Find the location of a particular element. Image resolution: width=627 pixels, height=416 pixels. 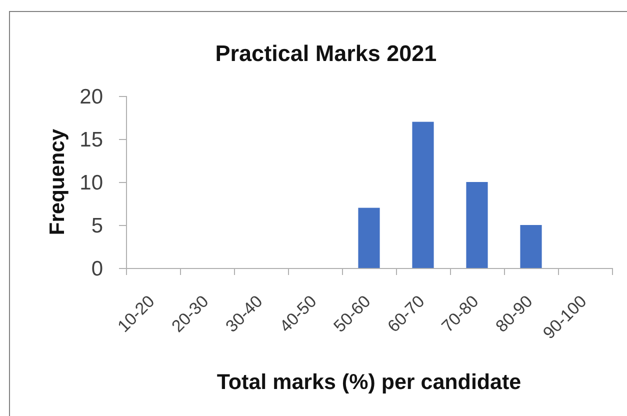

y-axis-title: Frequency is located at coordinates (57, 182).